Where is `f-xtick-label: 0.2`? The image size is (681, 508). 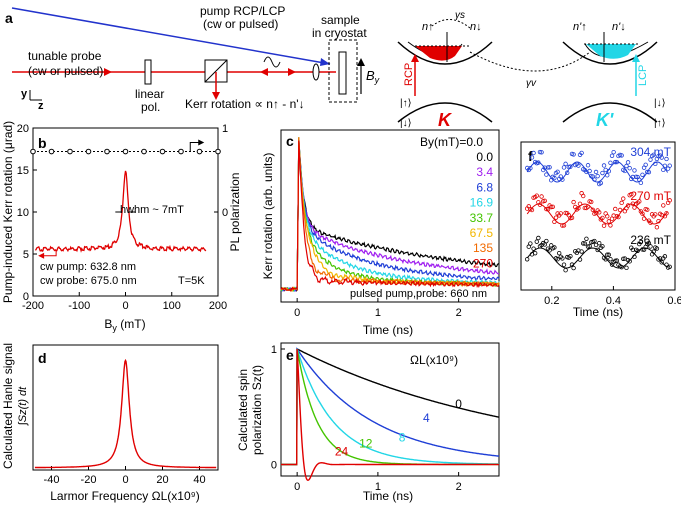 f-xtick-label: 0.2 is located at coordinates (551, 301).